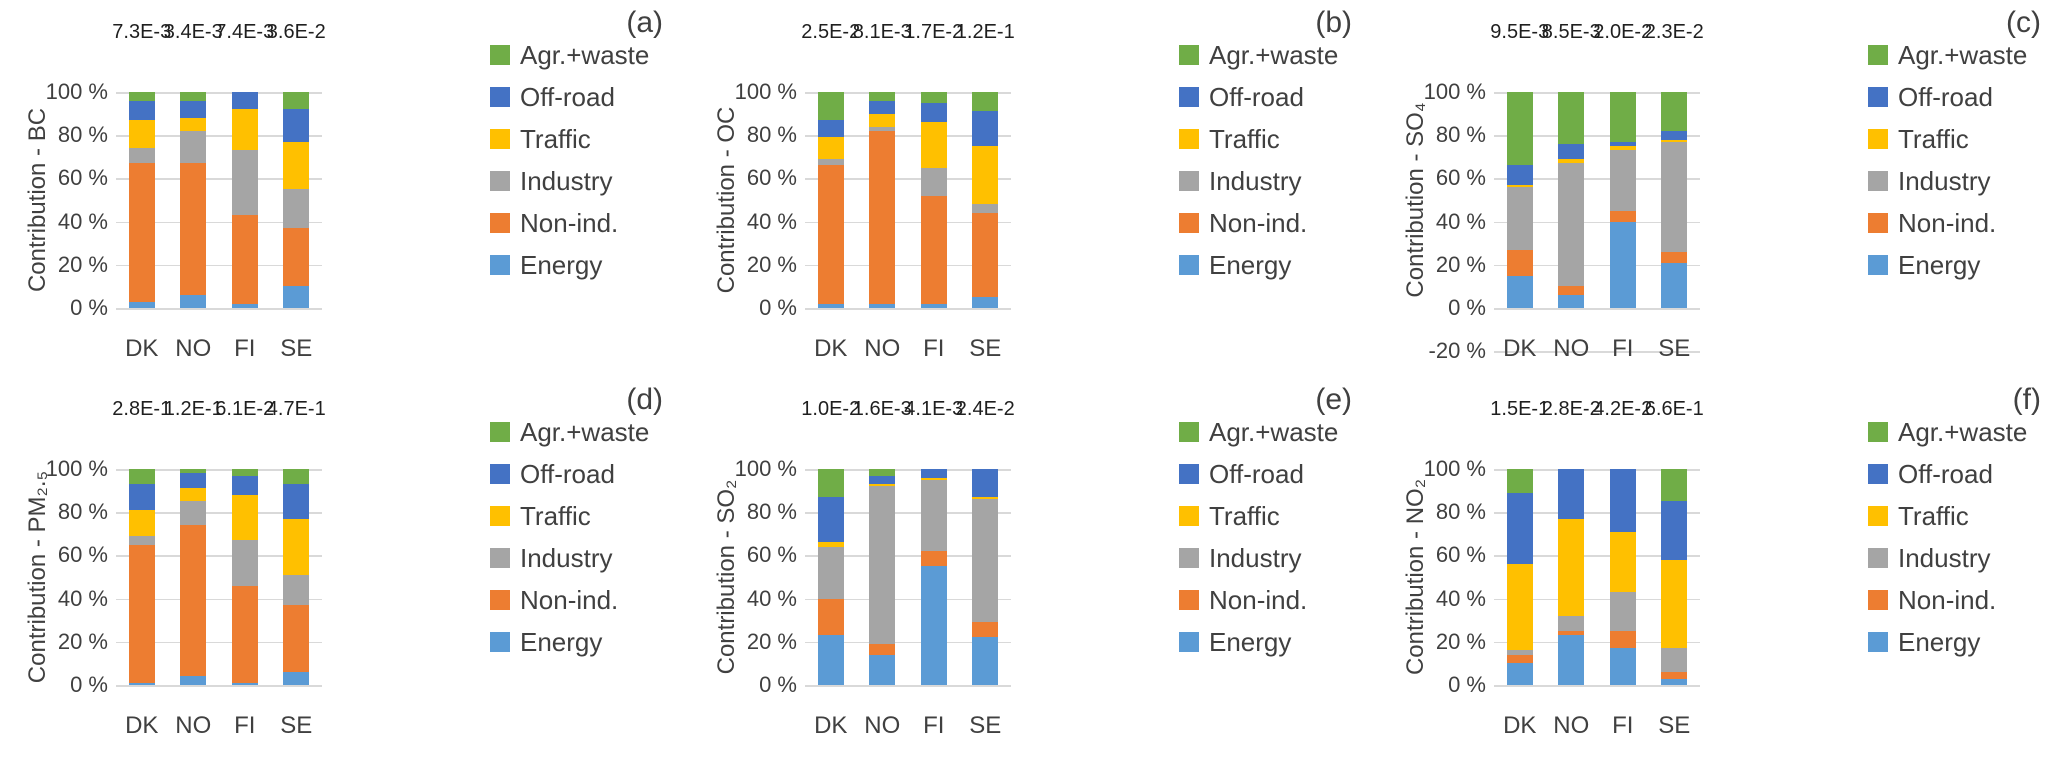  I want to click on y-tick-label: 40 %, so click(771, 598).